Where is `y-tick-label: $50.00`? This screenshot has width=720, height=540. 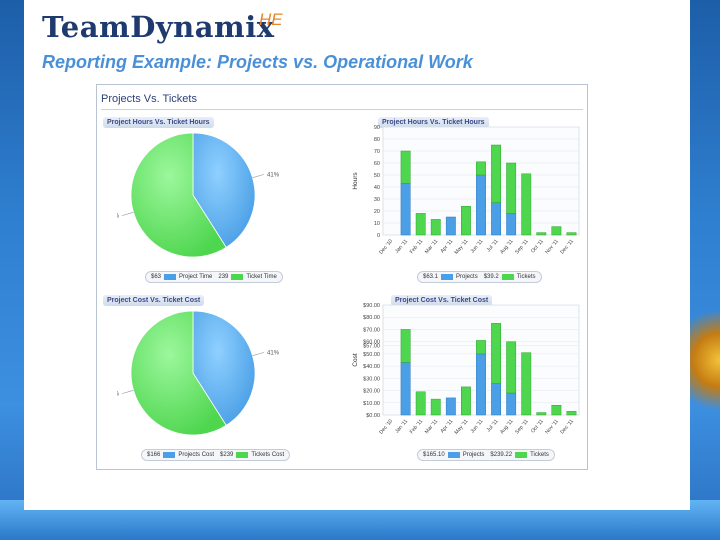
y-tick-label: $50.00 is located at coordinates (371, 355).